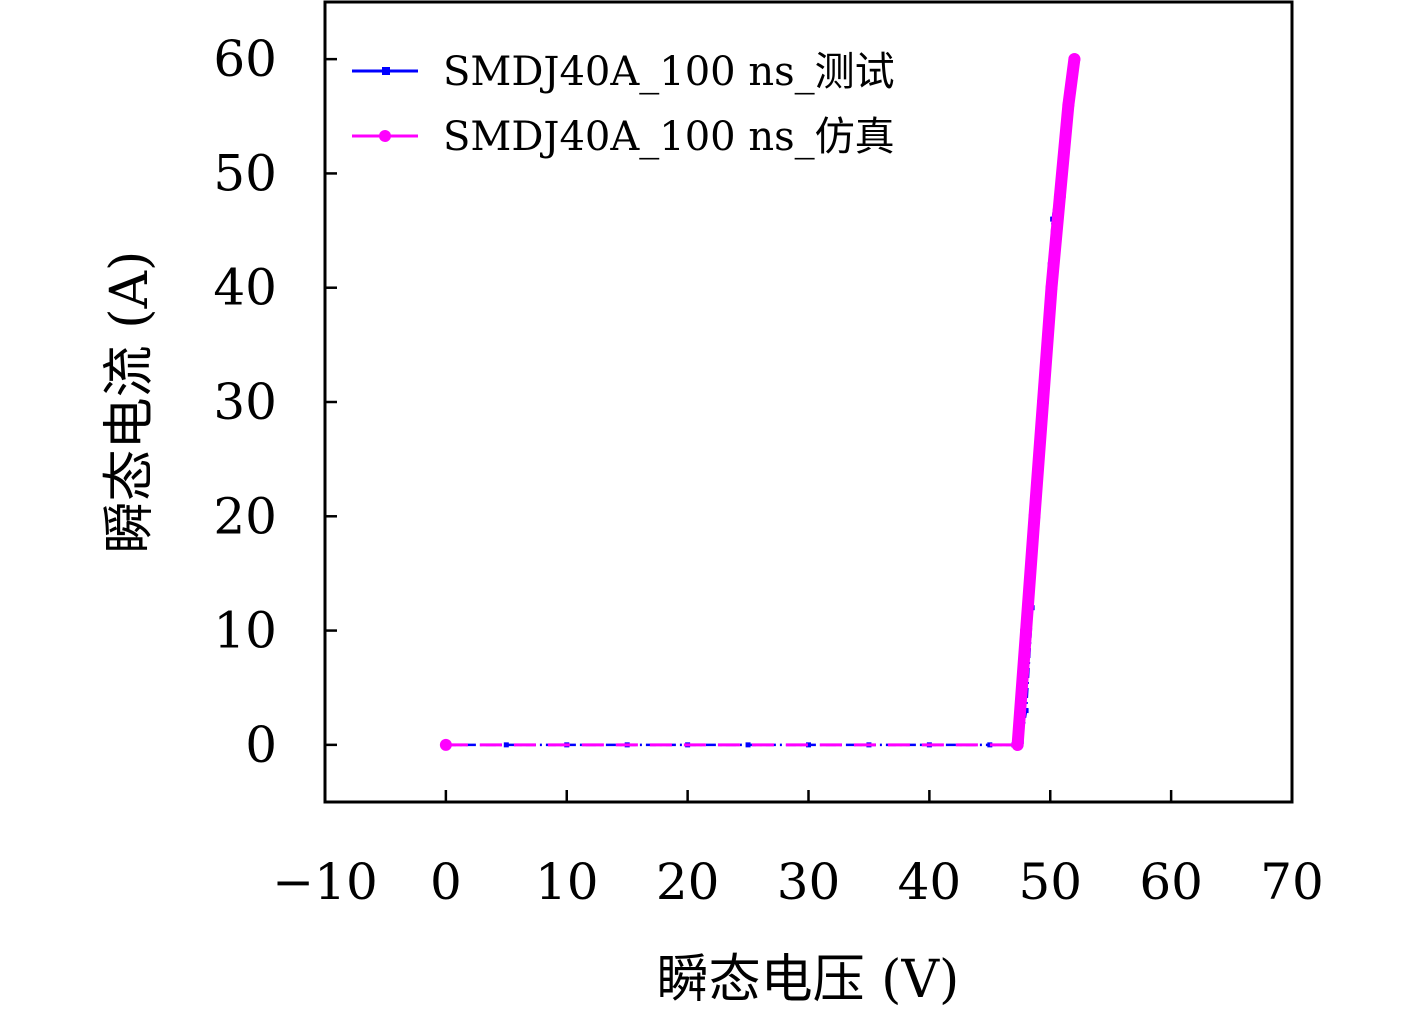 Image resolution: width=1417 pixels, height=1016 pixels. Describe the element at coordinates (245, 516) in the screenshot. I see `y-tick-label: 20` at that location.